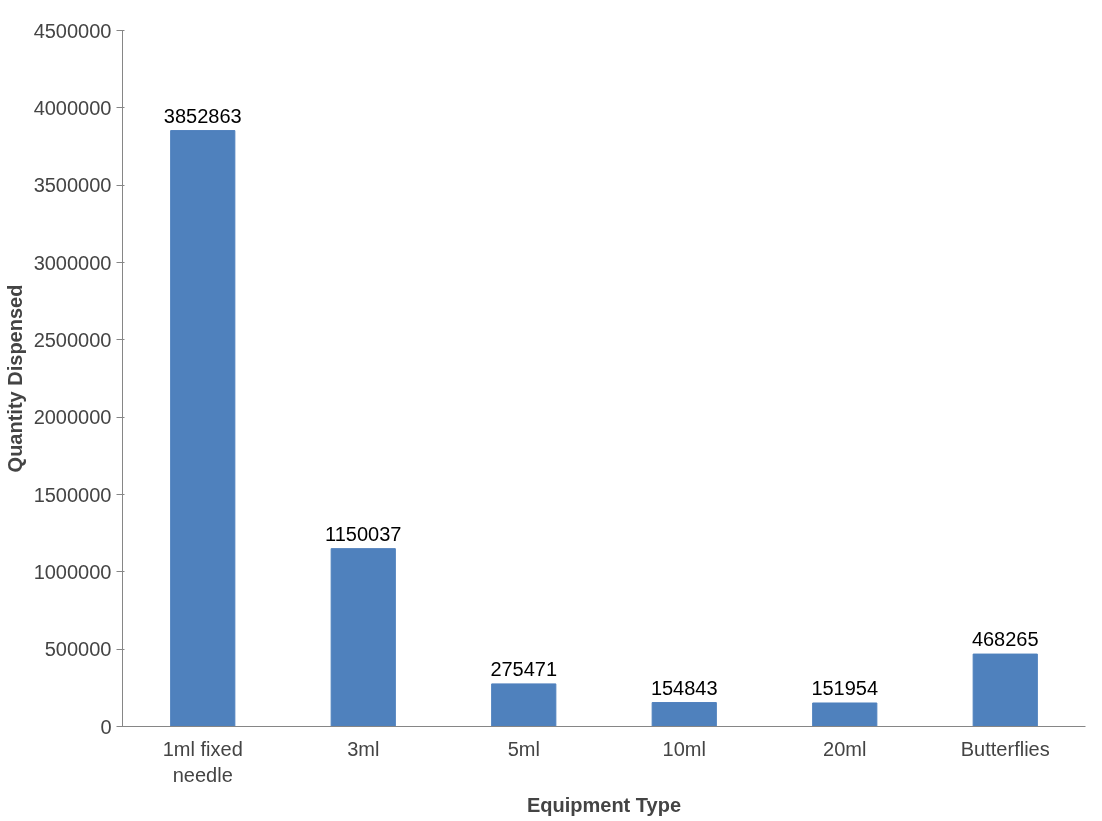 The image size is (1102, 821). What do you see at coordinates (14, 378) in the screenshot?
I see `y-axis-title: Quantity Dispensed` at bounding box center [14, 378].